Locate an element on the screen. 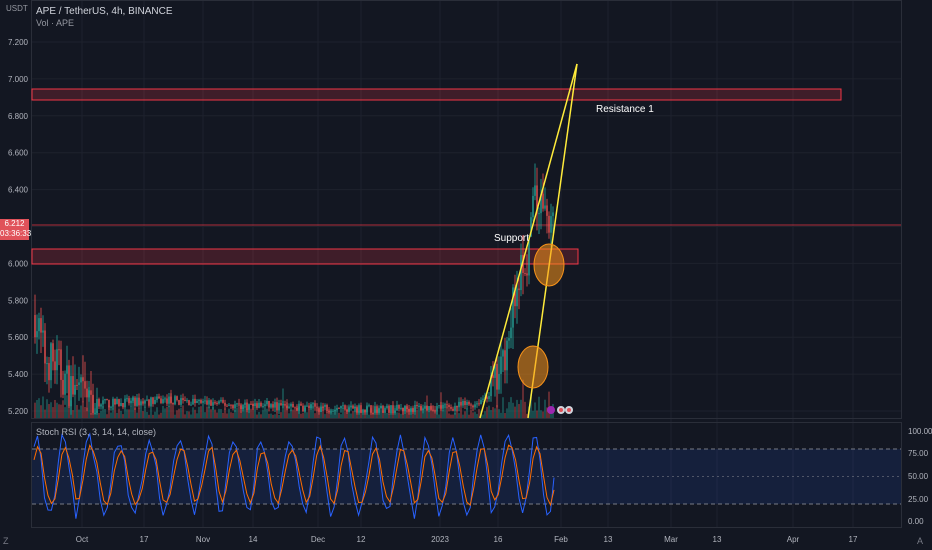 The height and width of the screenshot is (550, 932). price-tick-label: 5.600 is located at coordinates (18, 337).